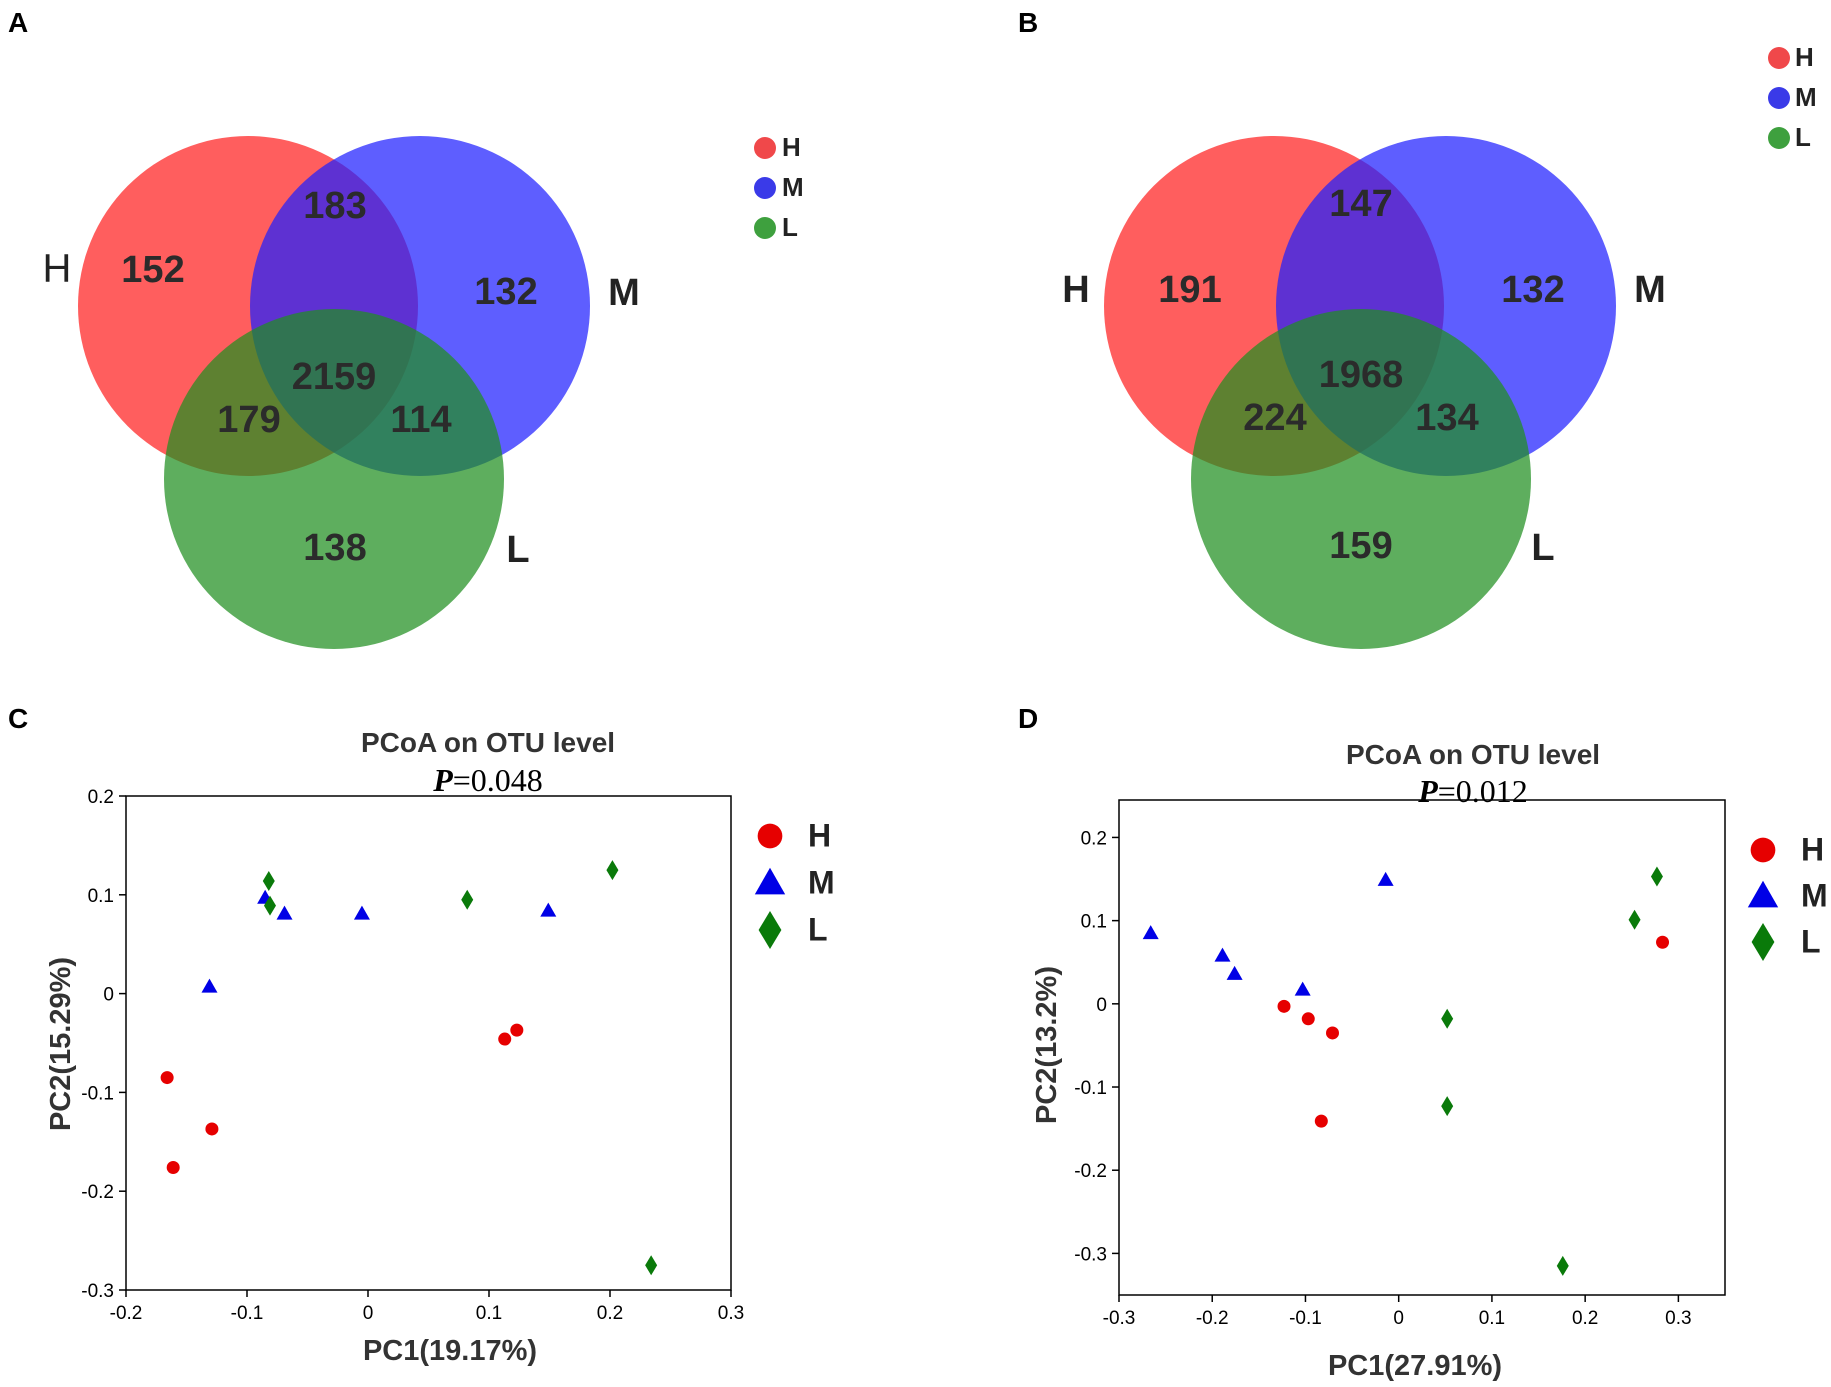 The image size is (1831, 1387). Describe the element at coordinates (1532, 290) in the screenshot. I see `venn-b-region-m-only: 132` at that location.